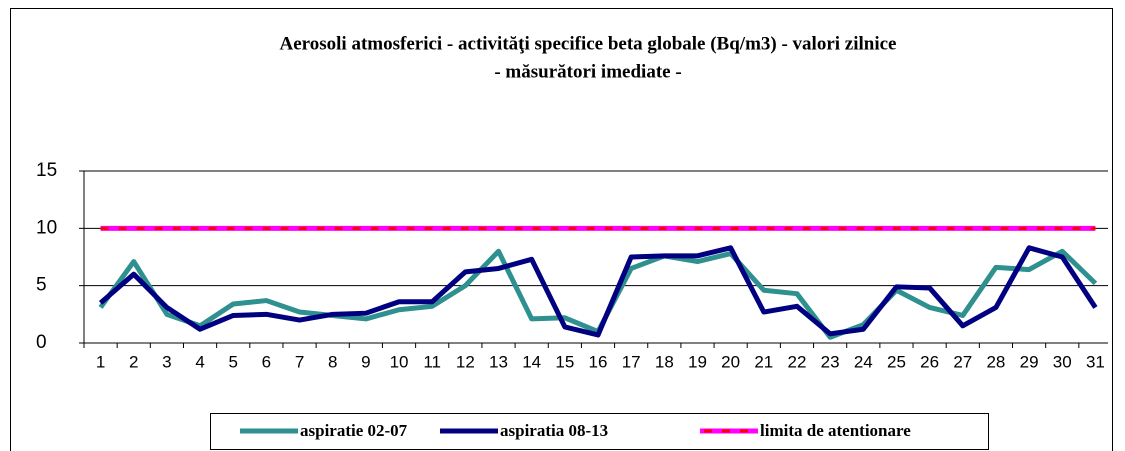  What do you see at coordinates (1095, 361) in the screenshot?
I see `x-tick-label: 31` at bounding box center [1095, 361].